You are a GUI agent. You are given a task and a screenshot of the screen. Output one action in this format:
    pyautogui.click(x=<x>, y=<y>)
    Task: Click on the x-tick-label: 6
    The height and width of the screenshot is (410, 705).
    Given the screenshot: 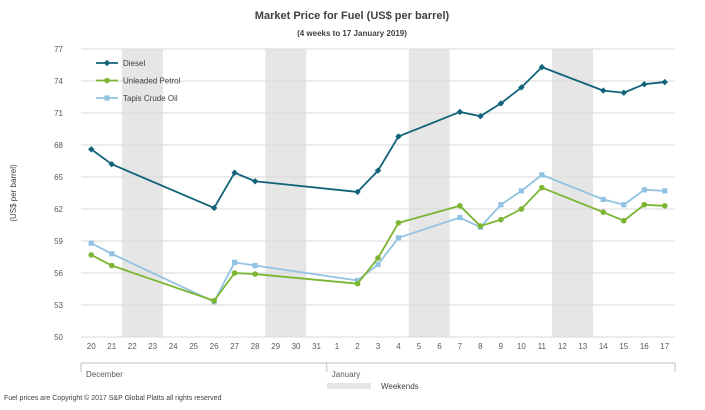 What is the action you would take?
    pyautogui.click(x=439, y=346)
    